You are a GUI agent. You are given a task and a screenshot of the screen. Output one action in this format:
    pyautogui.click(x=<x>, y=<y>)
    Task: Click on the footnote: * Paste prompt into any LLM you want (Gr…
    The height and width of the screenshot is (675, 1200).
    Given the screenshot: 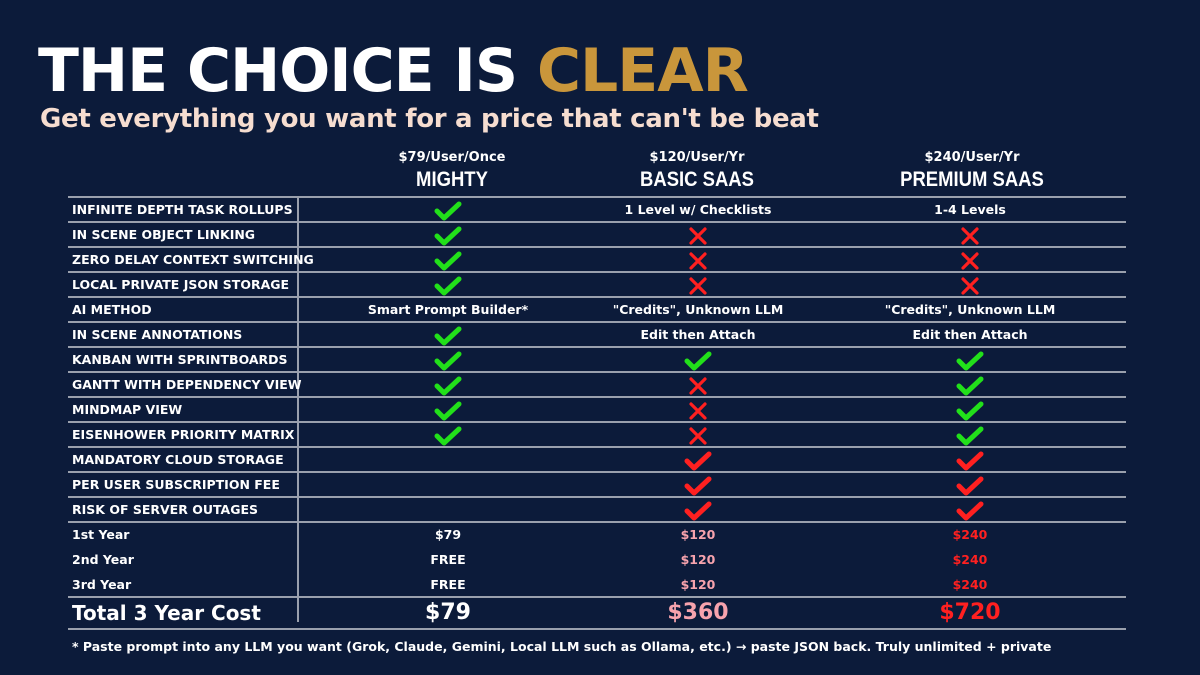 What is the action you would take?
    pyautogui.click(x=562, y=646)
    